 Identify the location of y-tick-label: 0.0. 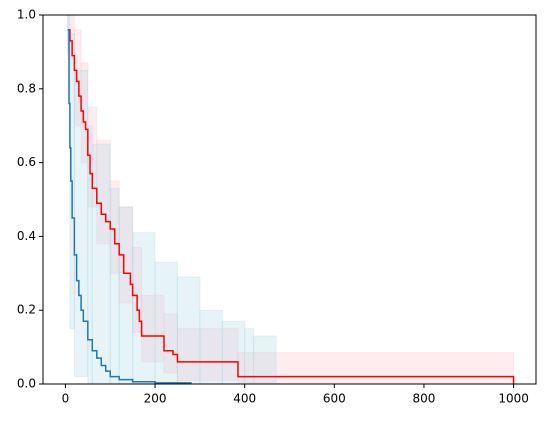
(26, 384).